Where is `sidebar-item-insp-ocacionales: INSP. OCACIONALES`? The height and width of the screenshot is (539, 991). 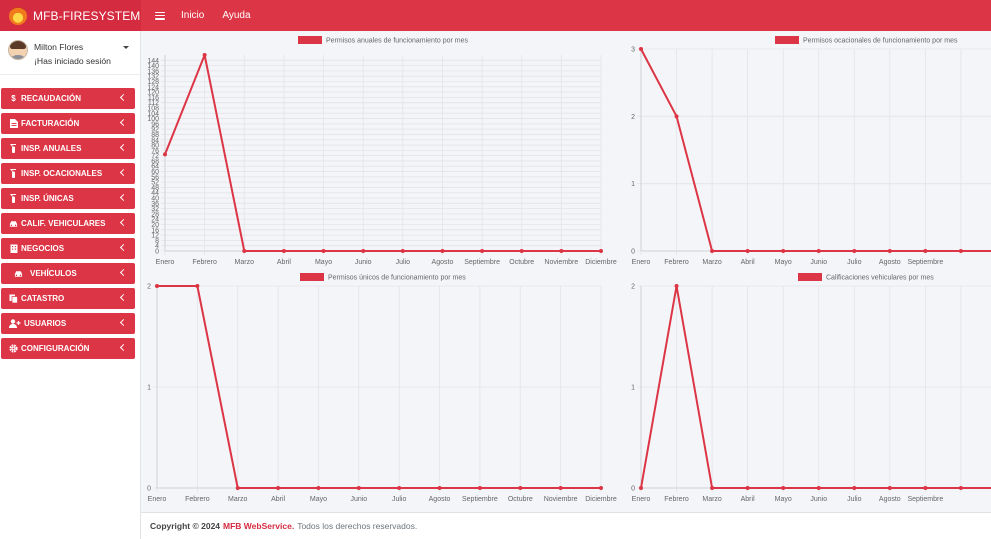 sidebar-item-insp-ocacionales: INSP. OCACIONALES is located at coordinates (68, 173).